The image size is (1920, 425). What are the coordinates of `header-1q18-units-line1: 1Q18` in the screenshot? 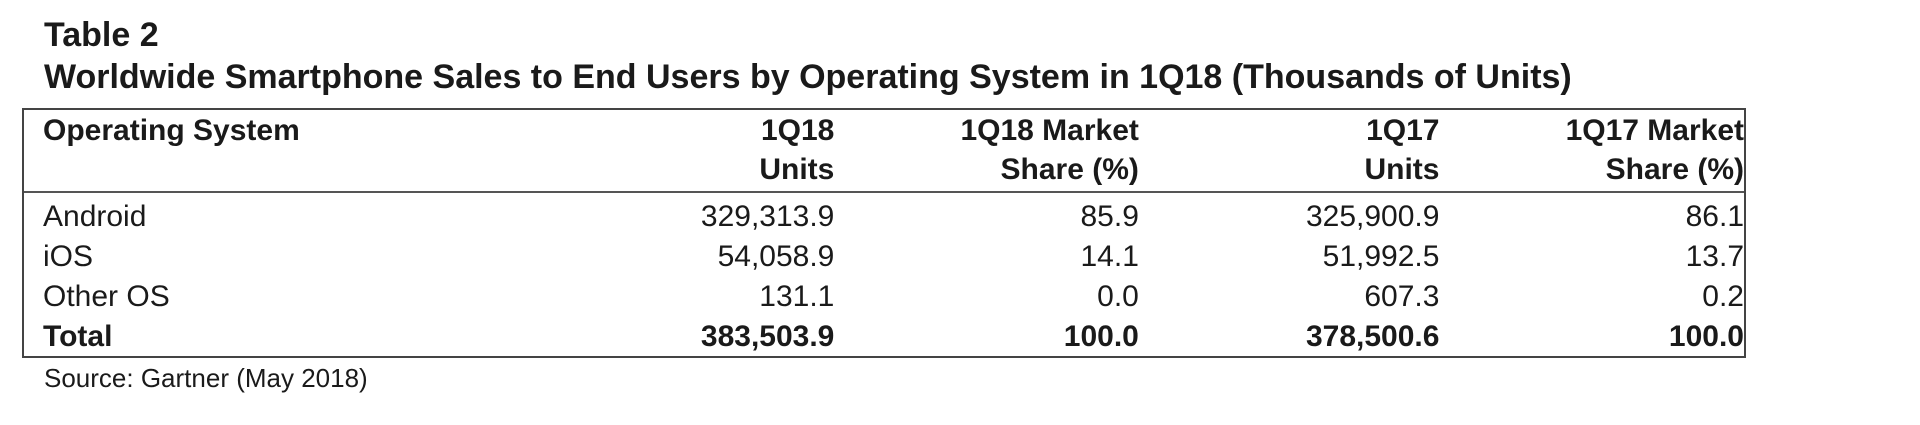 It's located at (797, 130).